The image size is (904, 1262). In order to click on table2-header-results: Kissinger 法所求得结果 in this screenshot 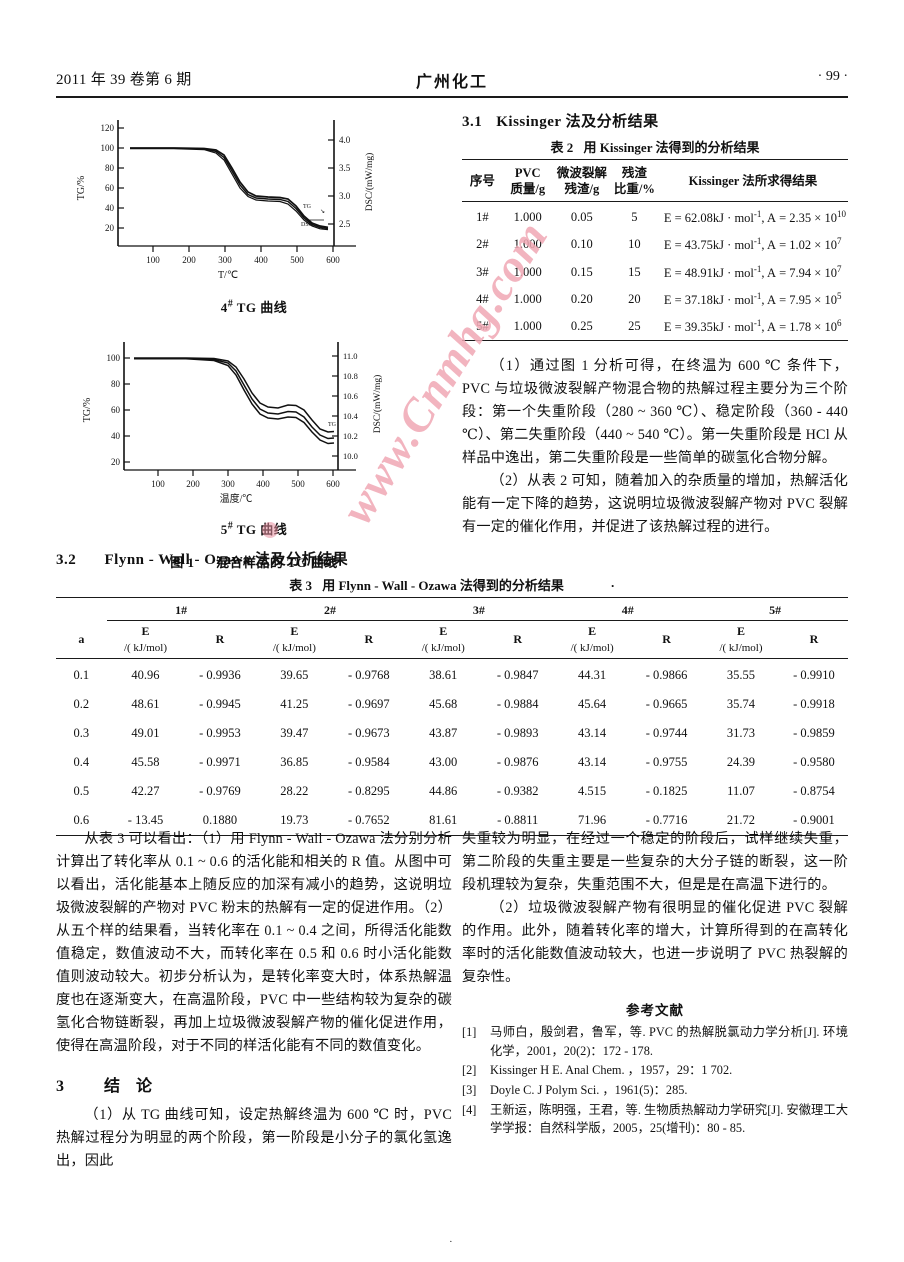, I will do `click(753, 182)`.